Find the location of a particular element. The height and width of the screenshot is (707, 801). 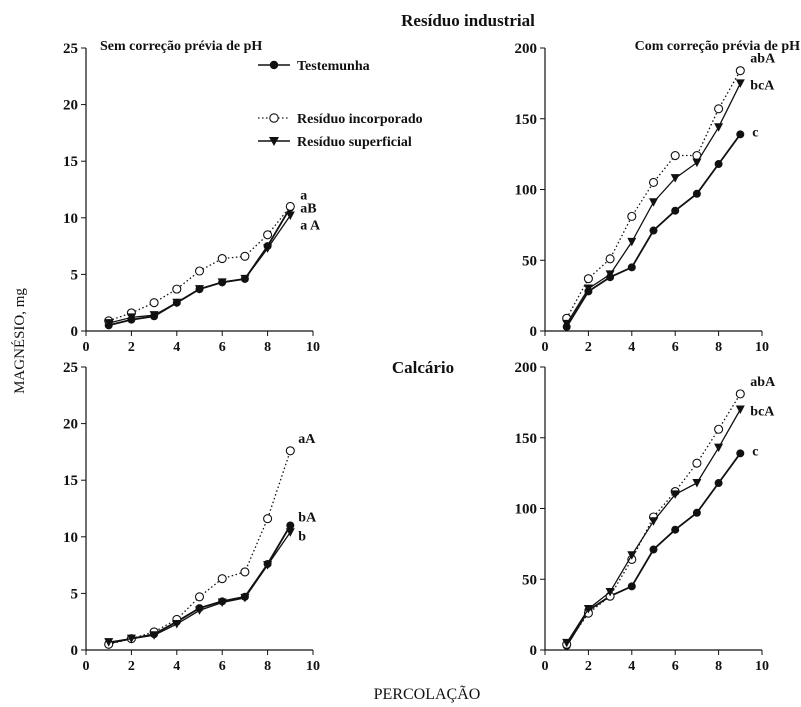

end-label-residuo-incorporado: aA is located at coordinates (307, 439).